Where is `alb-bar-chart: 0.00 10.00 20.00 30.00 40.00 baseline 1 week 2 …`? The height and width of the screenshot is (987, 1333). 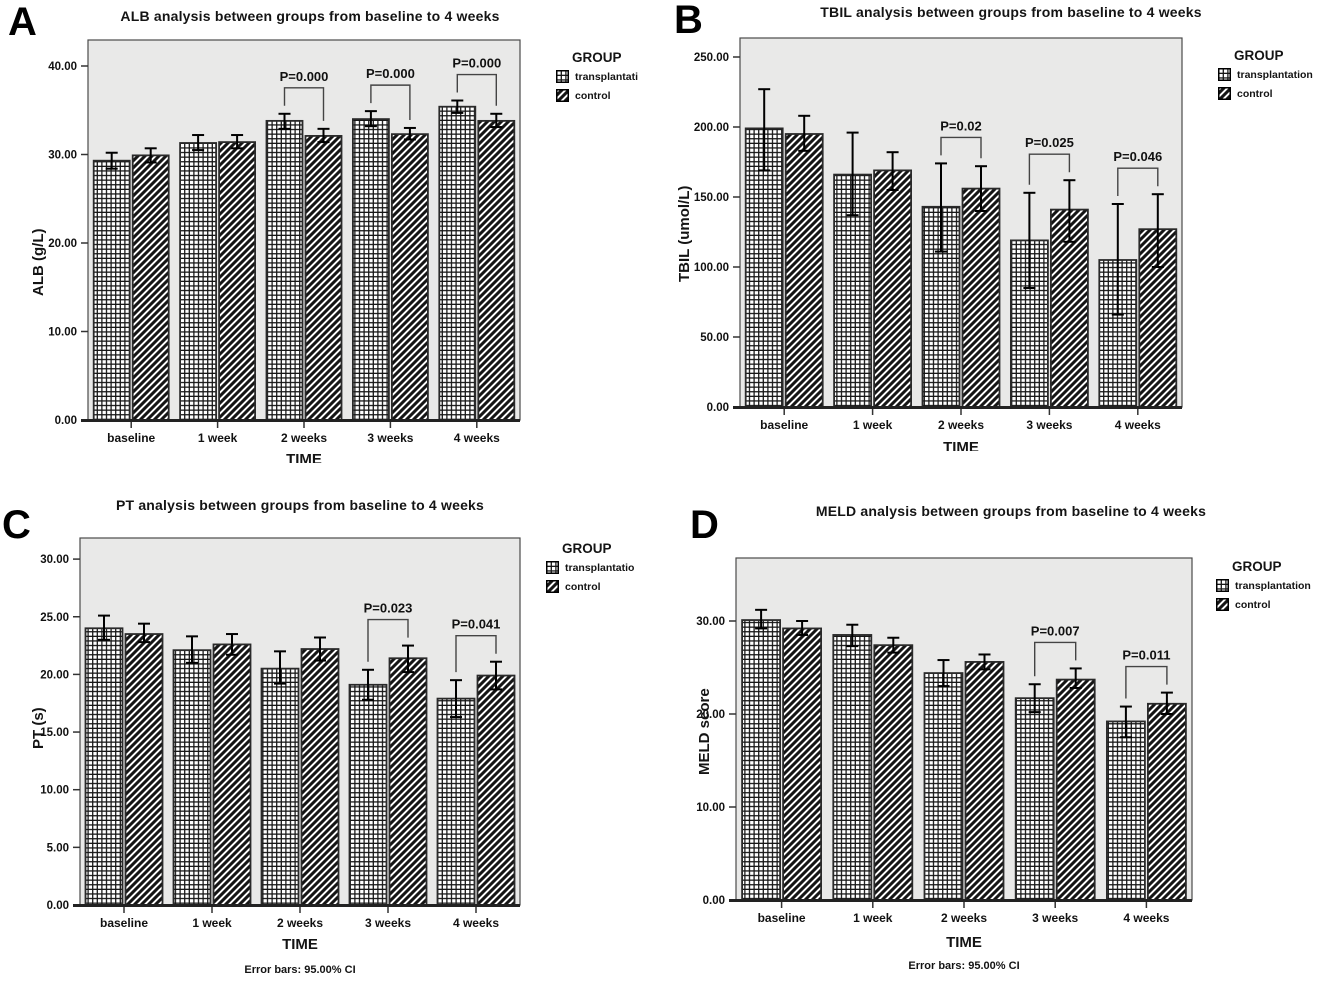
alb-bar-chart: 0.00 10.00 20.00 30.00 40.00 baseline 1 week 2 … is located at coordinates (284, 242).